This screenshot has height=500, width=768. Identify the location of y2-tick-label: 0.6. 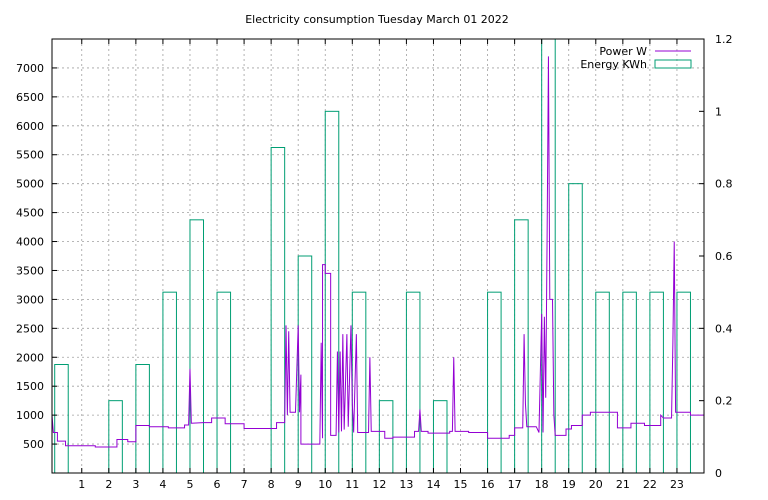
(724, 256).